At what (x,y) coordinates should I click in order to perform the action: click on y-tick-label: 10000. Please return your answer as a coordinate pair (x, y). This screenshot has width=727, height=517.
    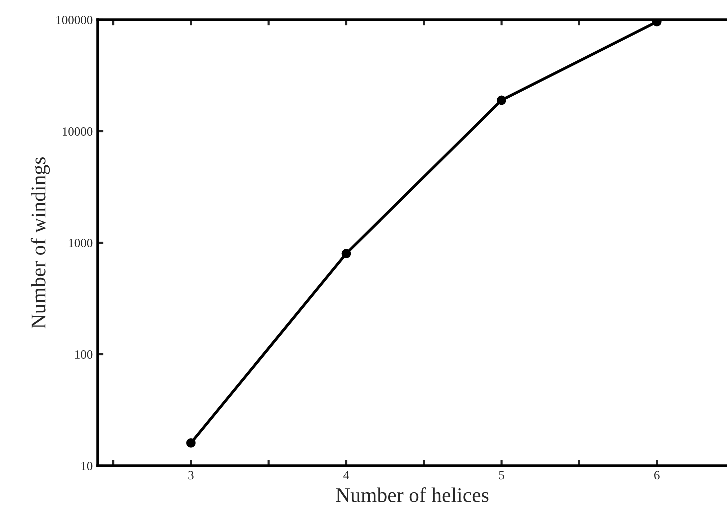
    Looking at the image, I should click on (77, 132).